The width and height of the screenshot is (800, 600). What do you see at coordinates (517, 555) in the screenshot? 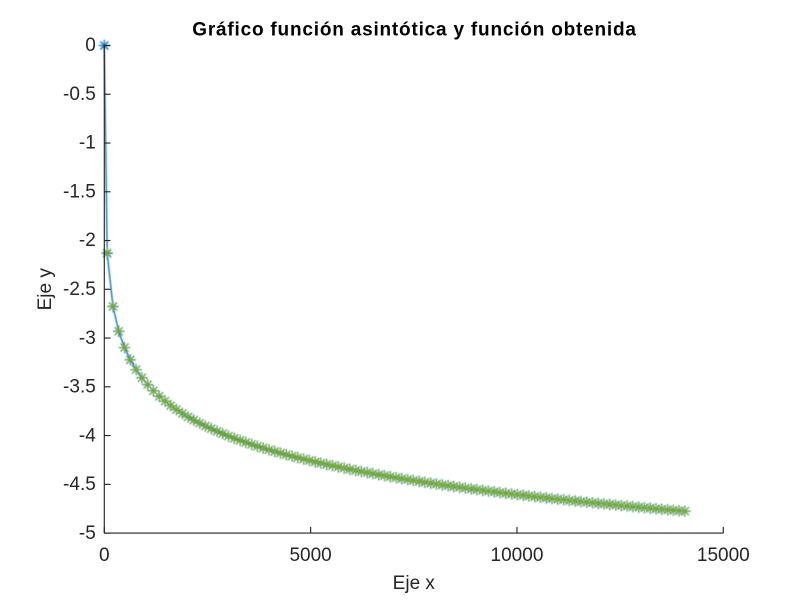
I see `svg-text: 10000` at bounding box center [517, 555].